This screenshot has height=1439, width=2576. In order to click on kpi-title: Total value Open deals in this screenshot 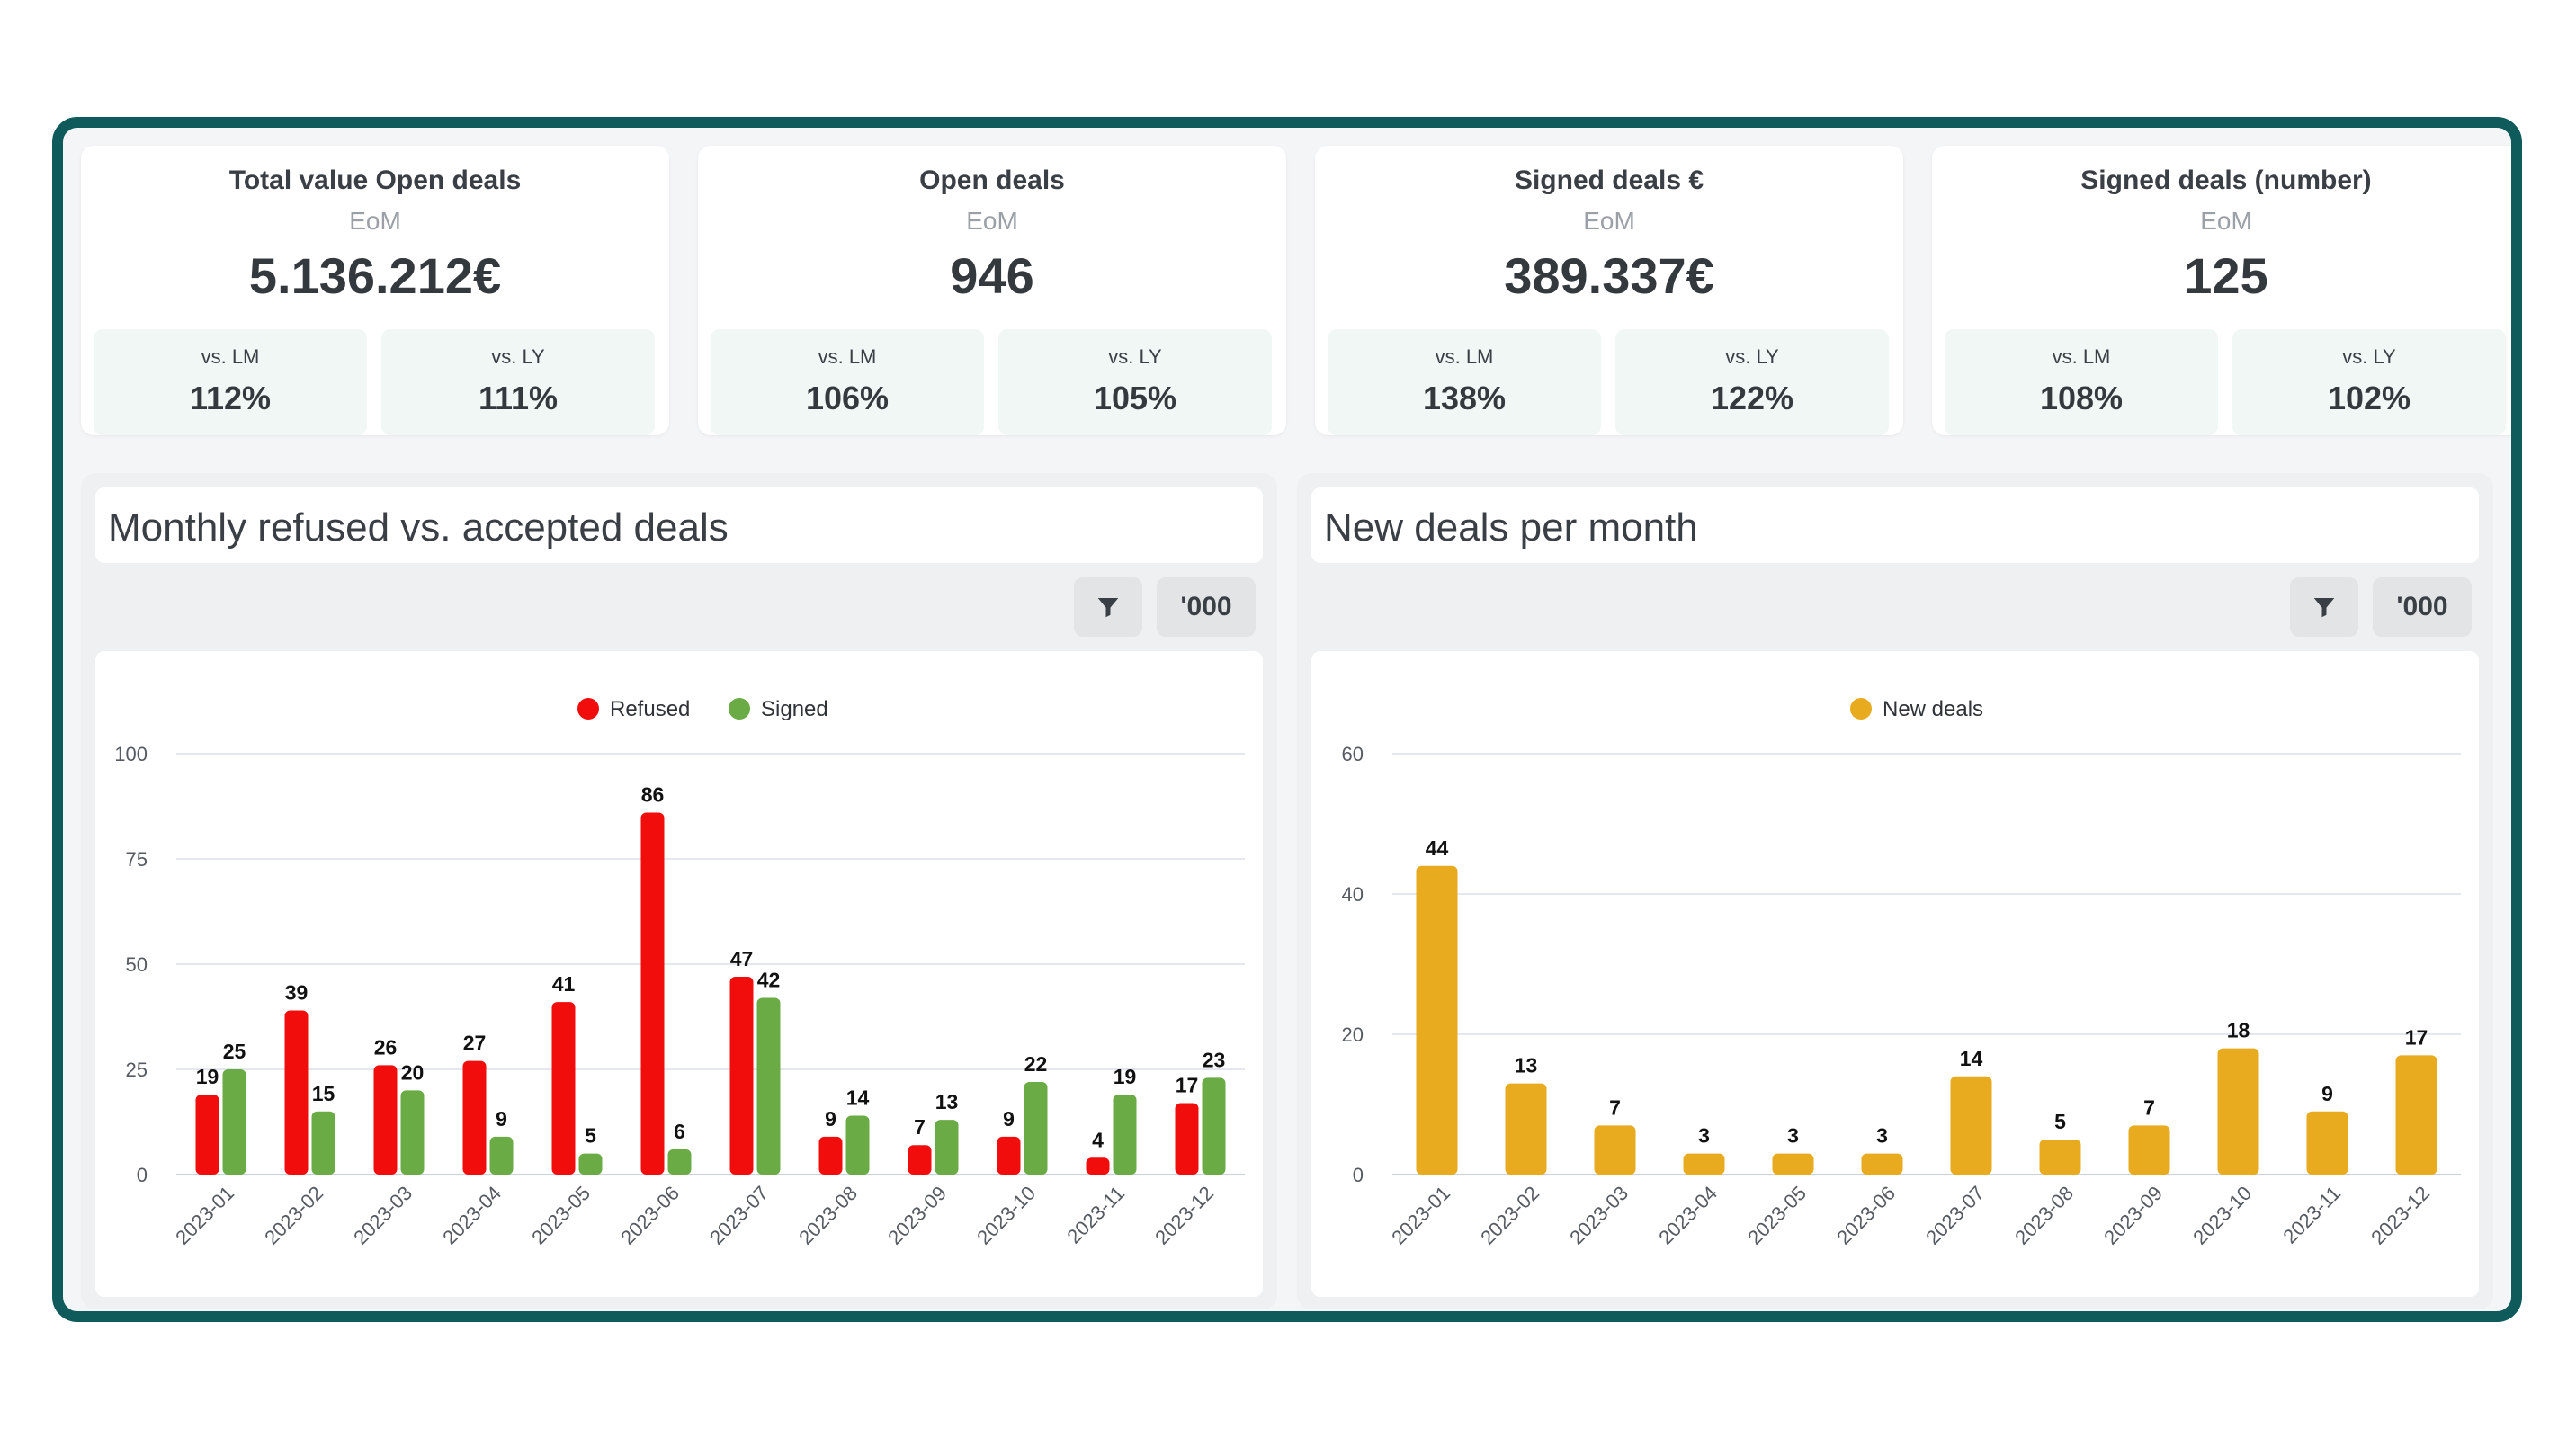, I will do `click(375, 180)`.